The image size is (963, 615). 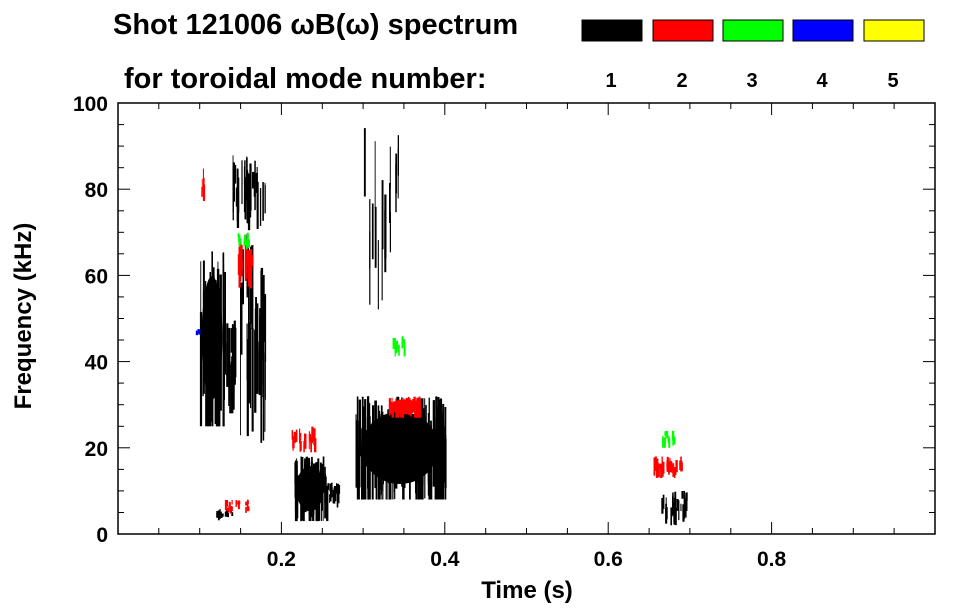 I want to click on y-tick-label: 80, so click(x=96, y=190).